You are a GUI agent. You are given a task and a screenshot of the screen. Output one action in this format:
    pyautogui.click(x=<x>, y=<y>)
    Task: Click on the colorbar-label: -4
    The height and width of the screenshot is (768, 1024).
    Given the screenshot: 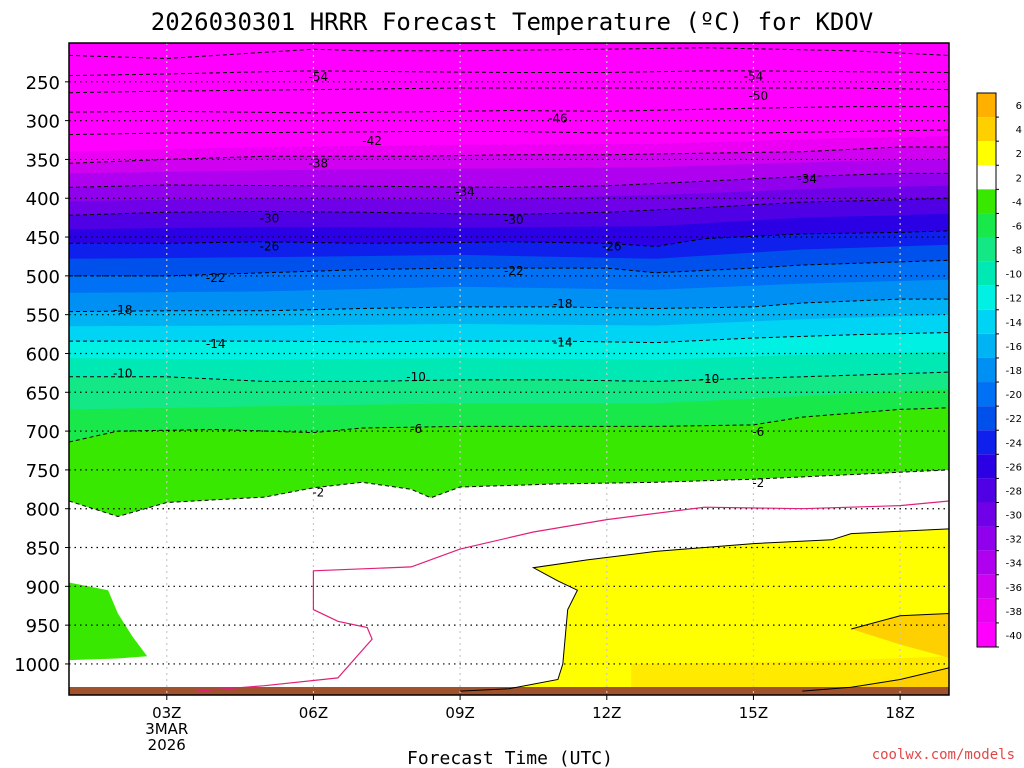 What is the action you would take?
    pyautogui.click(x=1017, y=202)
    